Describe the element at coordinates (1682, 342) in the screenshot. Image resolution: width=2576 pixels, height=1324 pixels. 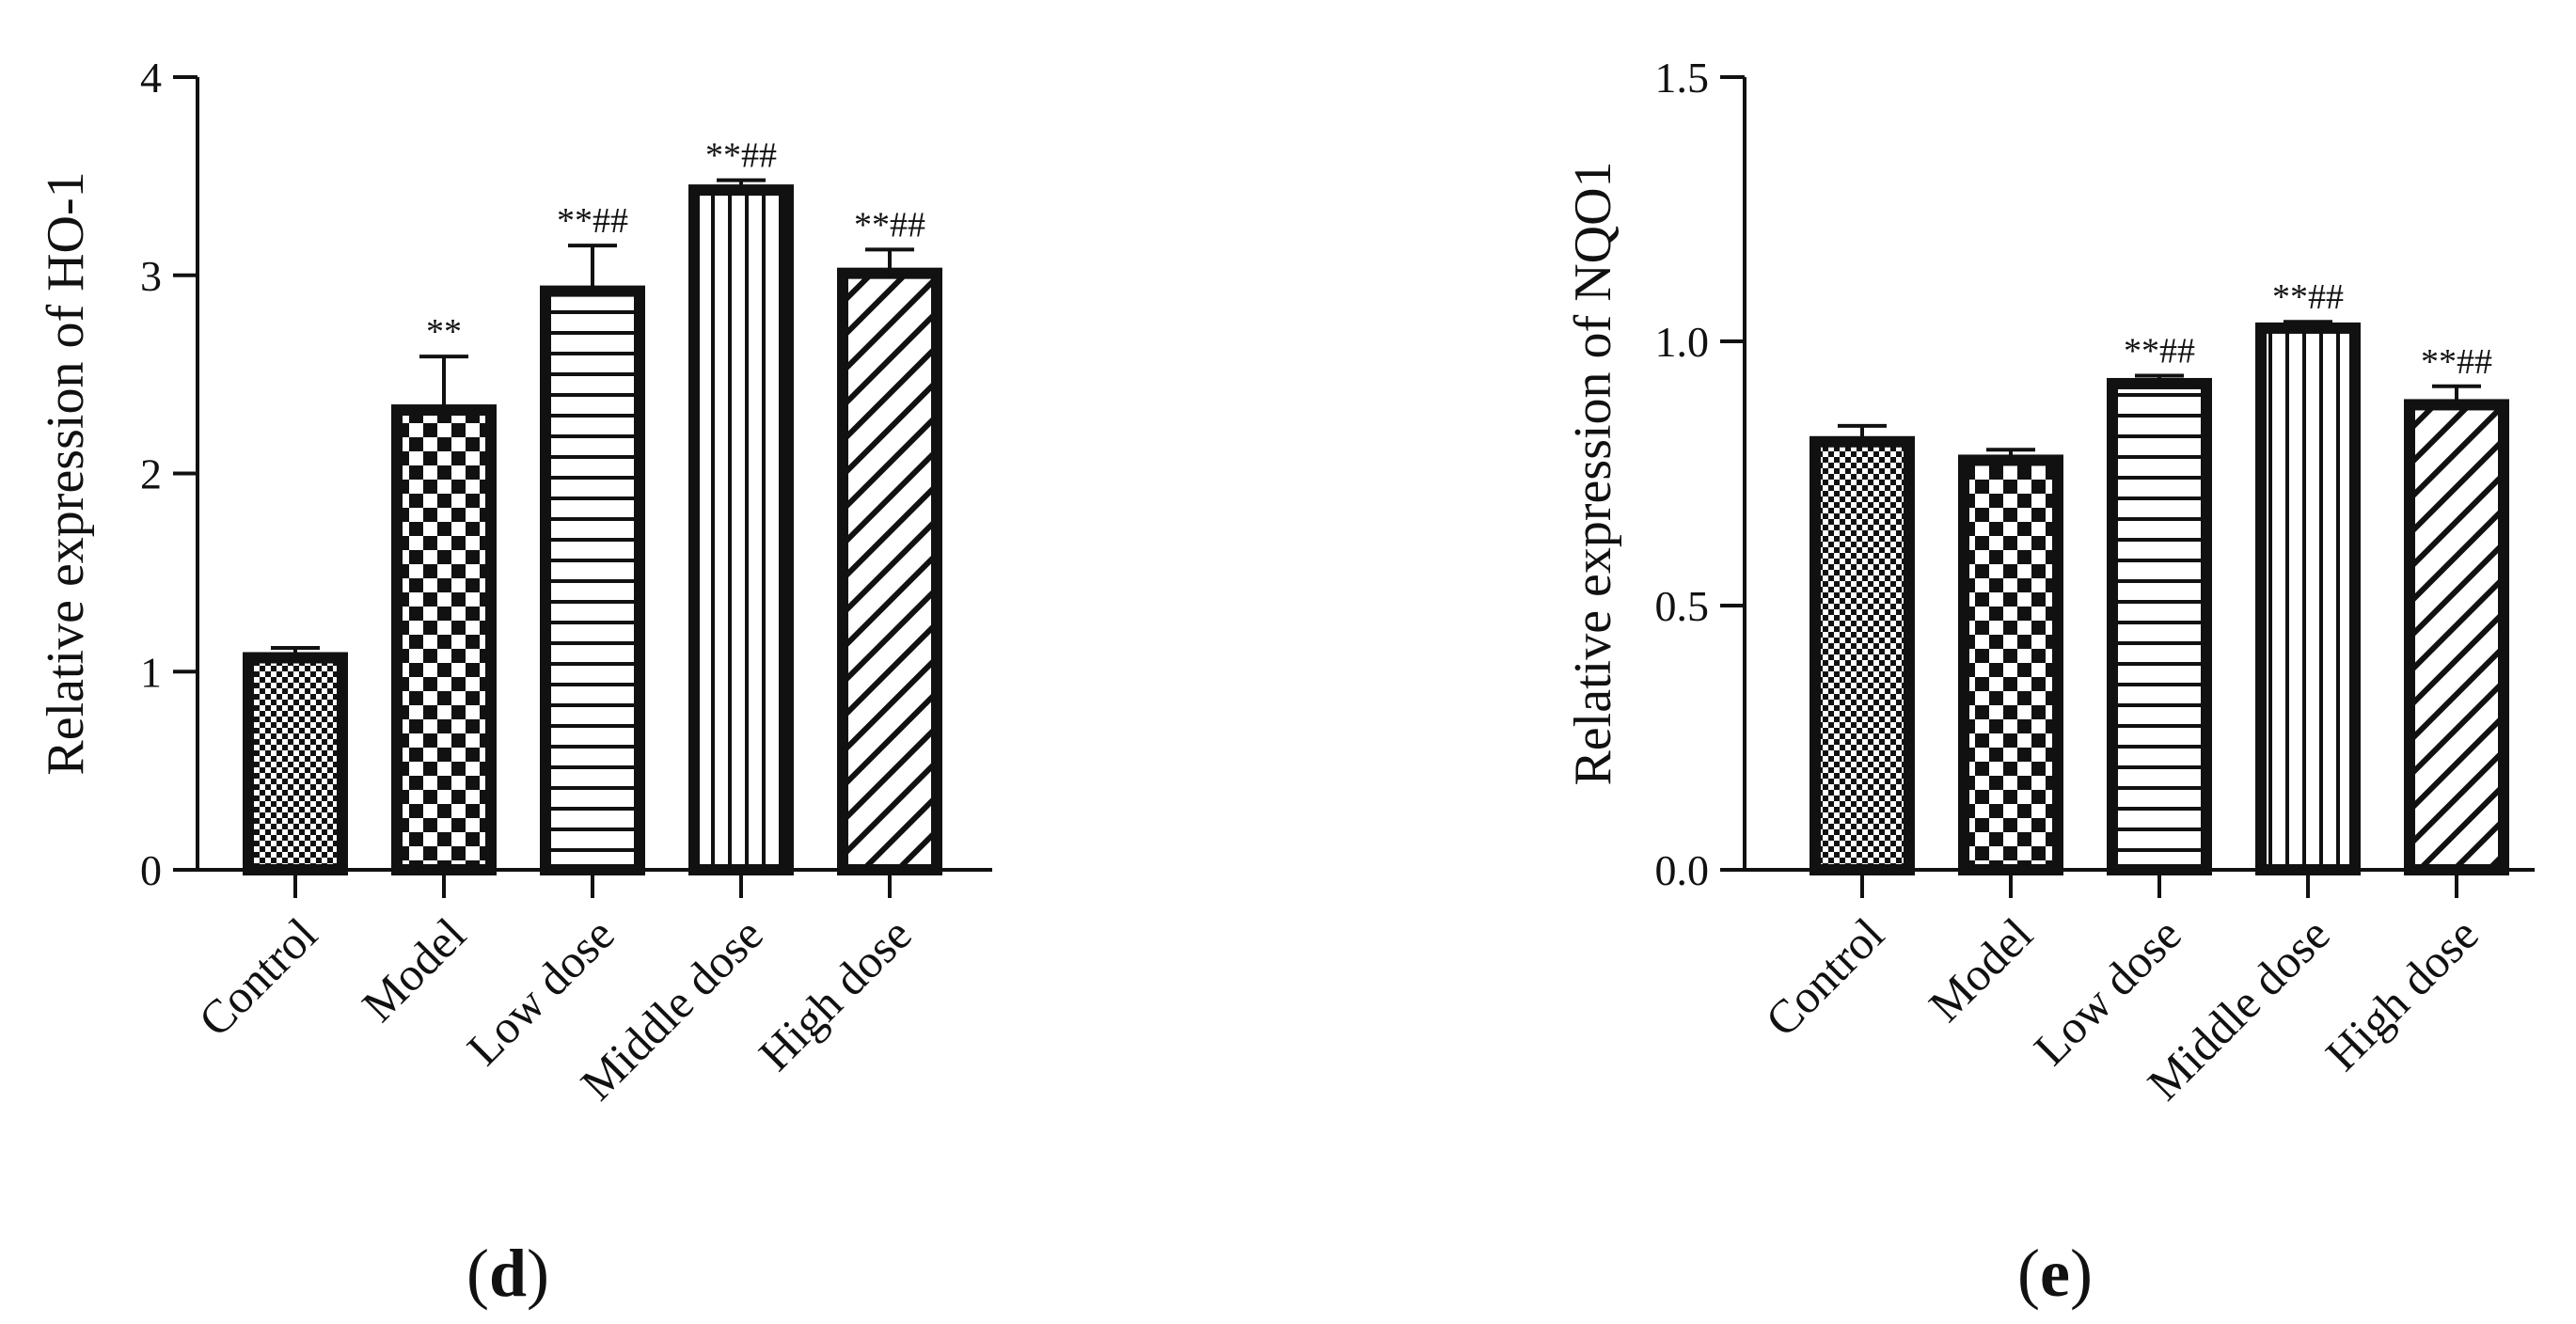
I see `y-tick-label: 1.0` at that location.